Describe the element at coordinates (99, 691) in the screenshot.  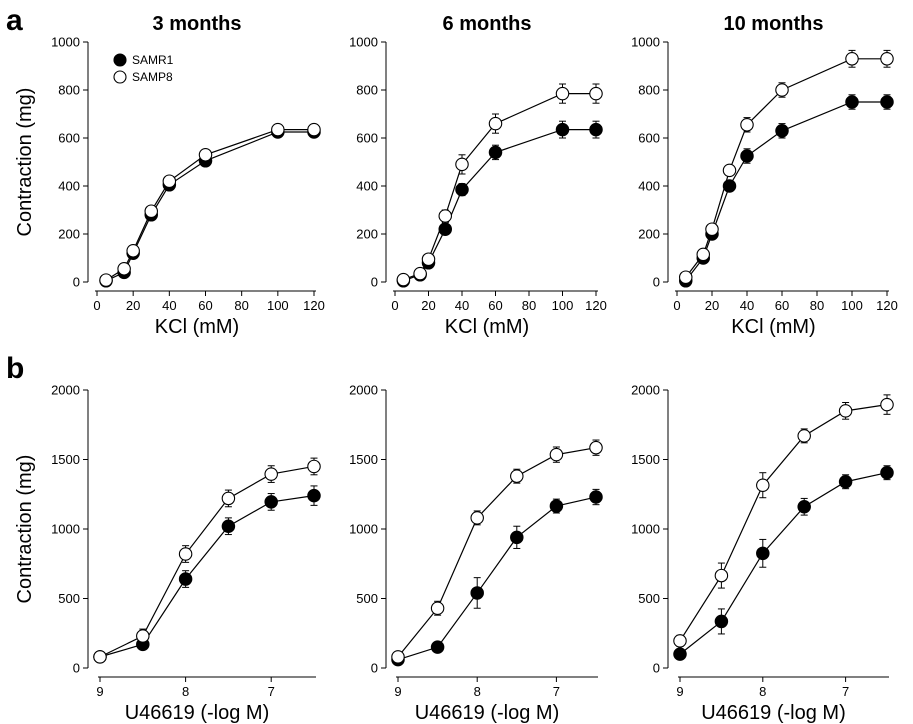
I see `x-tick-label: 9` at that location.